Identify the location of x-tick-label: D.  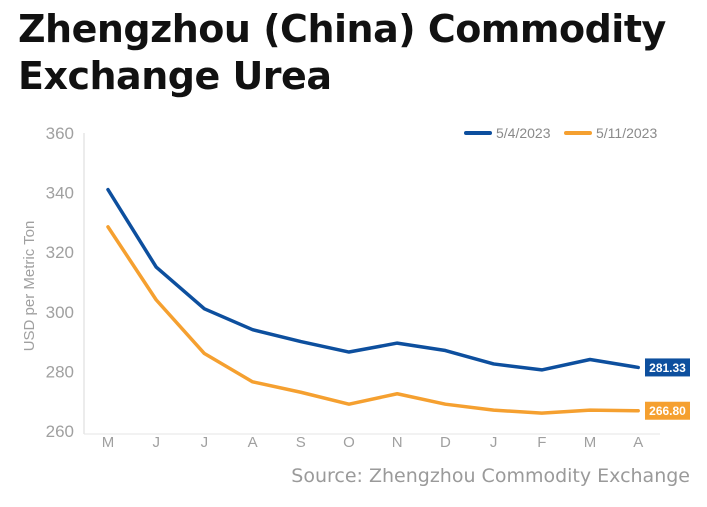
(445, 442).